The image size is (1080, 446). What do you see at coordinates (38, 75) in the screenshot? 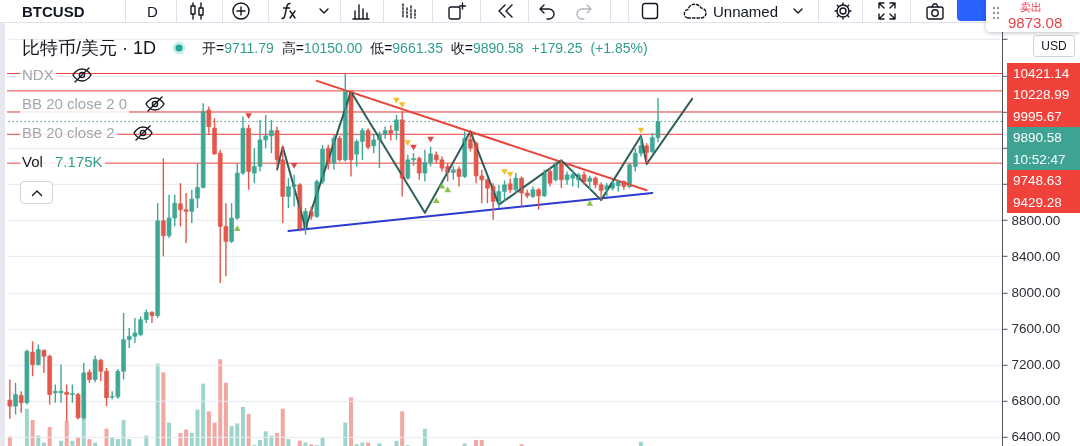
I see `annotation: NDX` at bounding box center [38, 75].